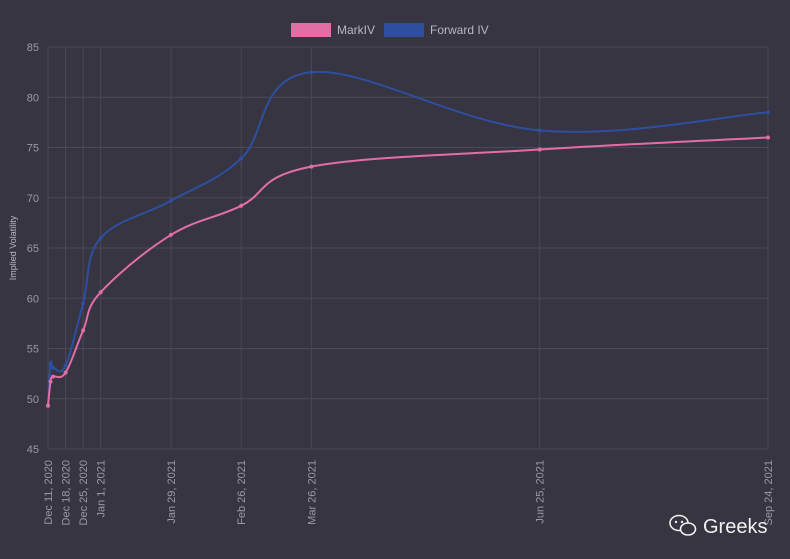  What do you see at coordinates (333, 30) in the screenshot?
I see `legend-item: MarkIV` at bounding box center [333, 30].